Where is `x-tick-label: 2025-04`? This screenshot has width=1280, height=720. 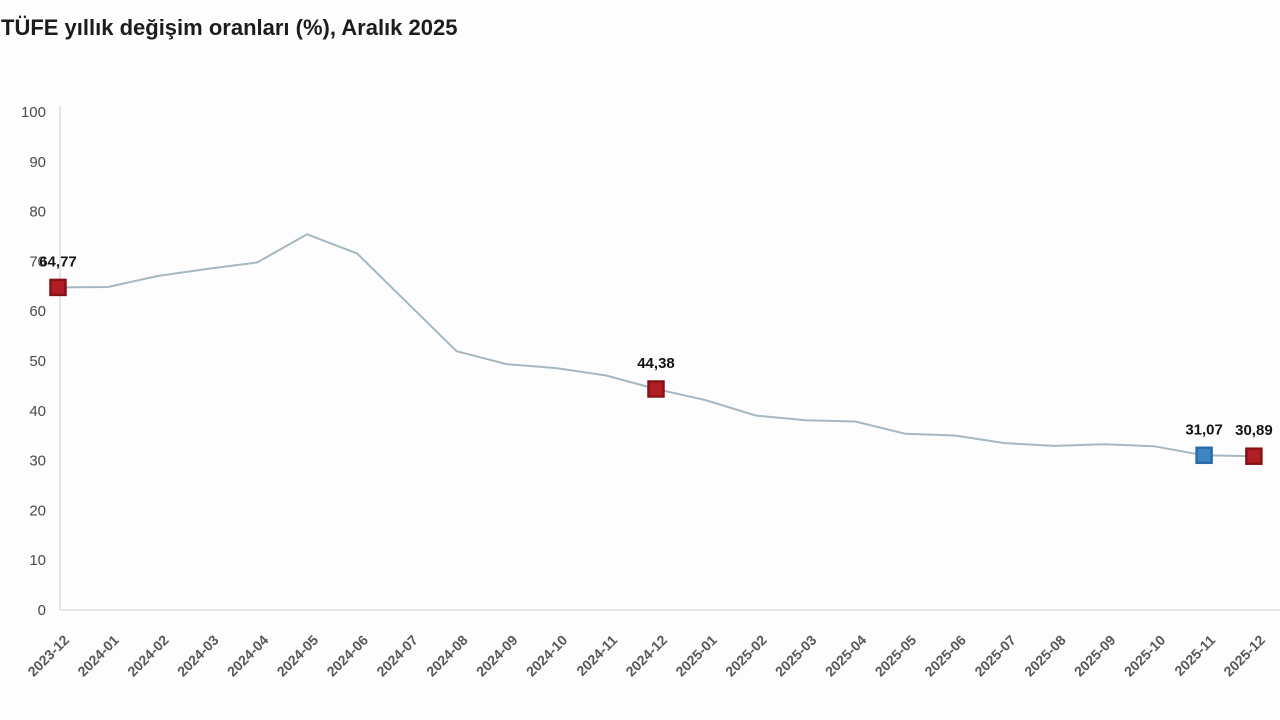 x-tick-label: 2025-04 is located at coordinates (846, 656).